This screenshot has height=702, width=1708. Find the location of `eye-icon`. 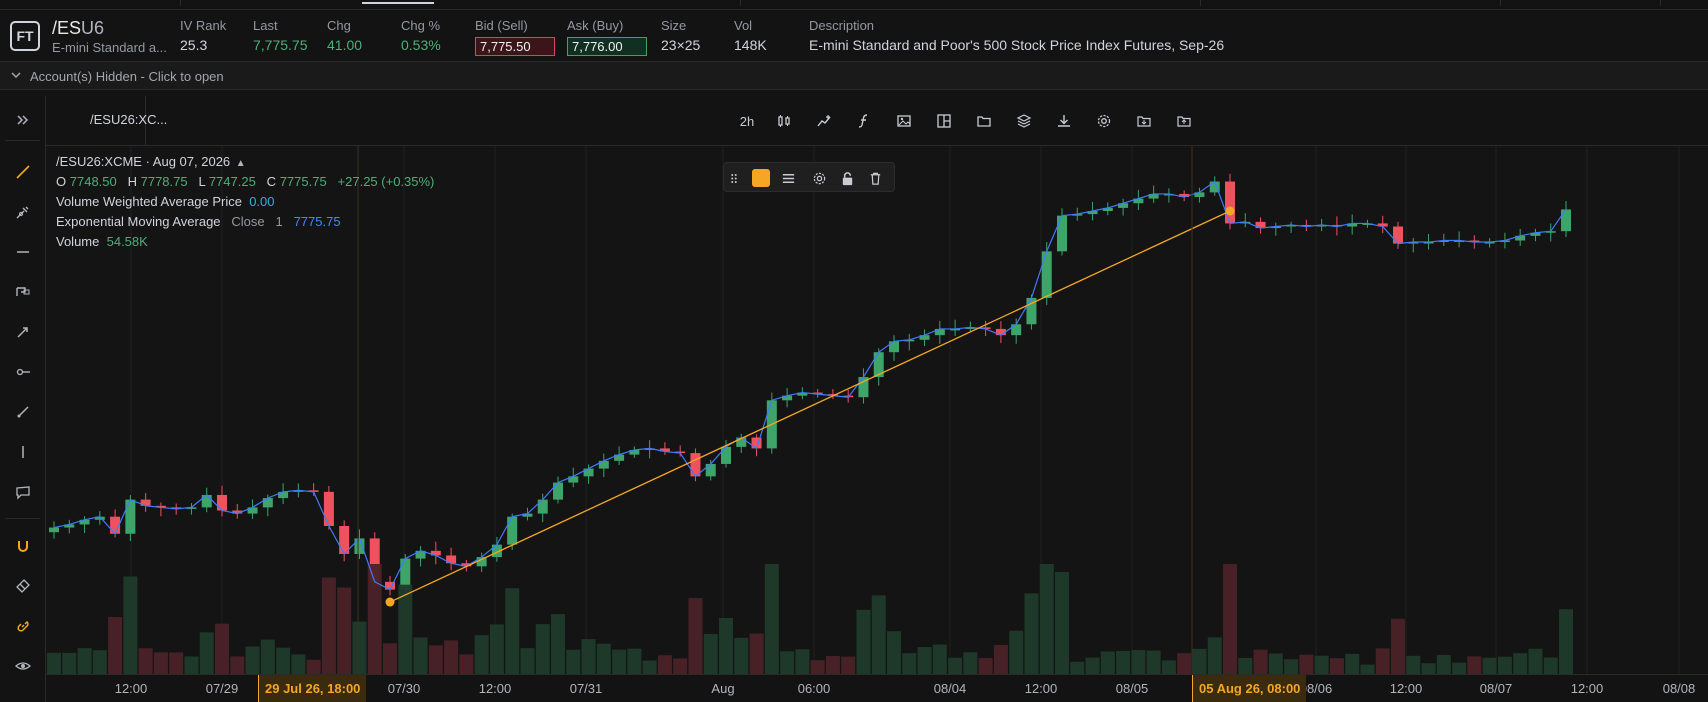

eye-icon is located at coordinates (23, 666).